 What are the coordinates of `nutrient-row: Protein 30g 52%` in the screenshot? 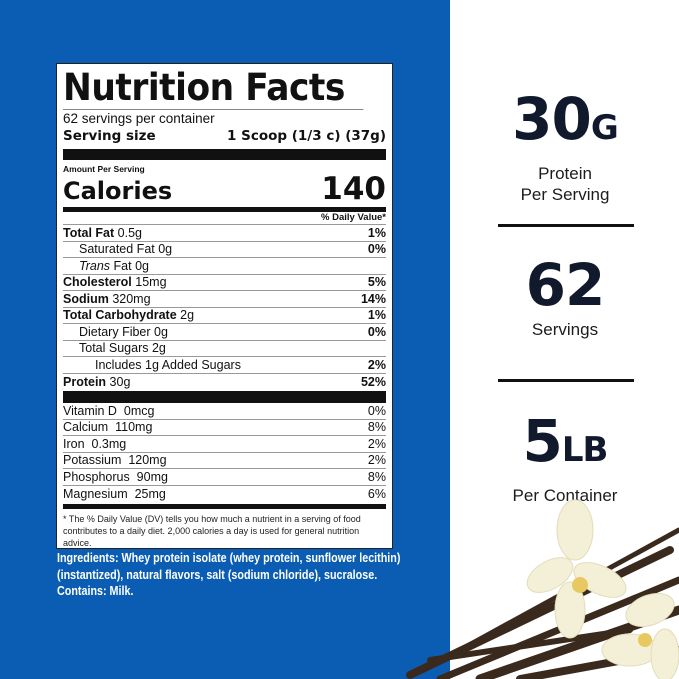 It's located at (224, 382).